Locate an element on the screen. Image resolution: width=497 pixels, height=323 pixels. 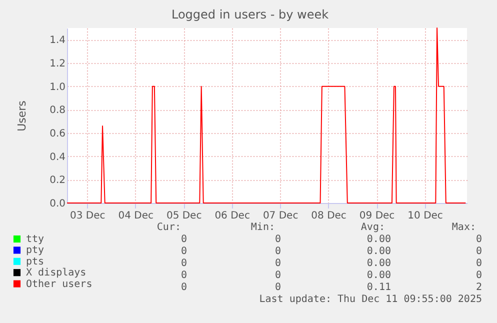
y-tick-label: 0.2 is located at coordinates (58, 180).